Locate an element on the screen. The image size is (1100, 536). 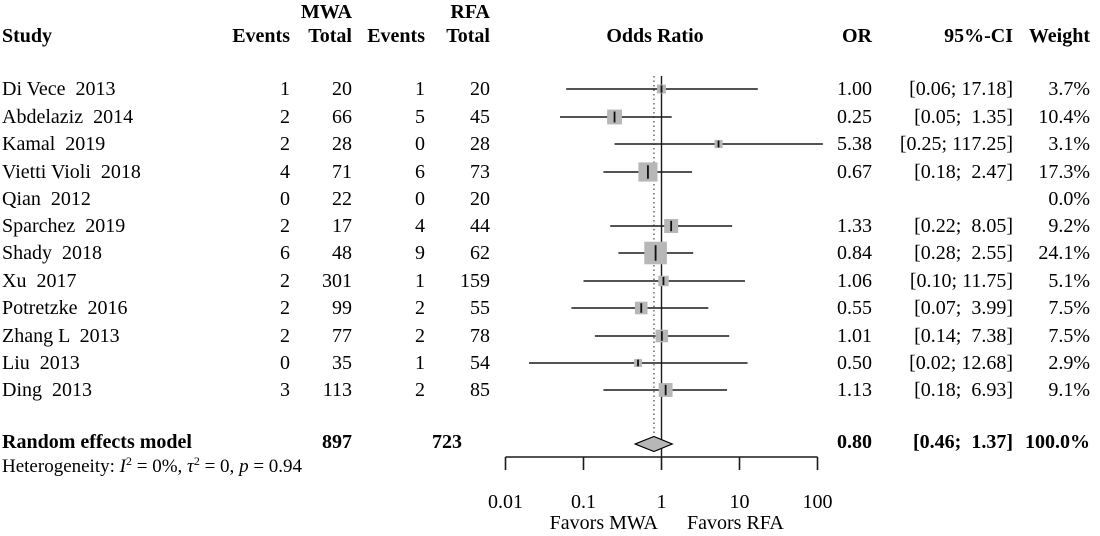
ci-column-header: 95%-CI is located at coordinates (978, 36).